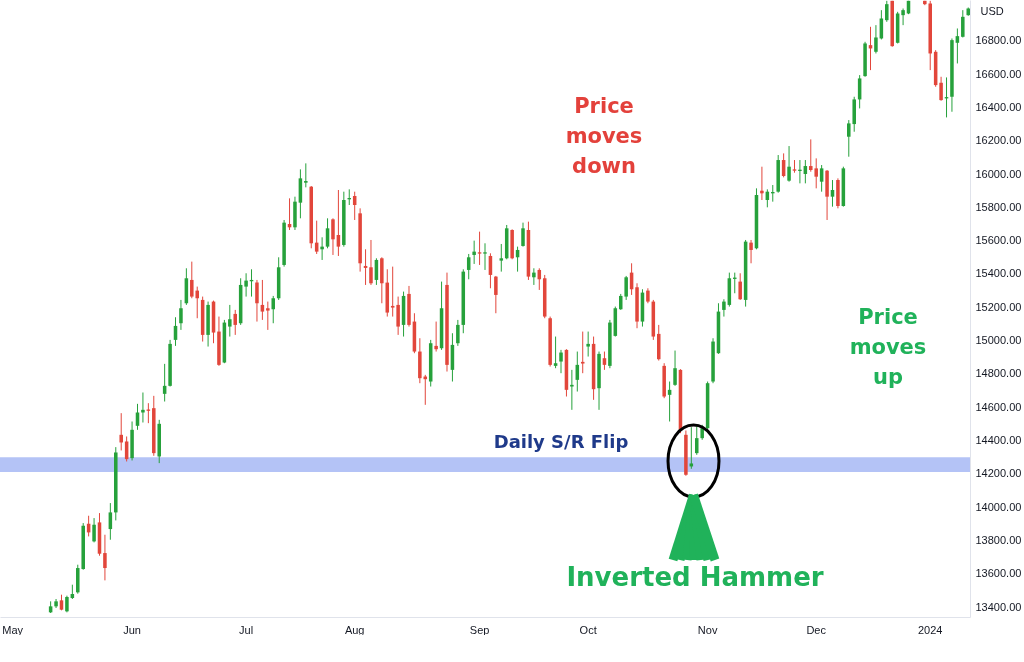 Image resolution: width=1024 pixels, height=662 pixels. I want to click on y-tick-label: 16600.00, so click(998, 73).